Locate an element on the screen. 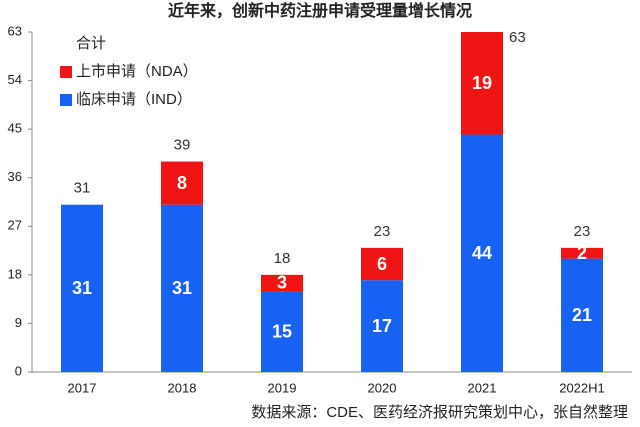  data-label: 19 is located at coordinates (482, 83).